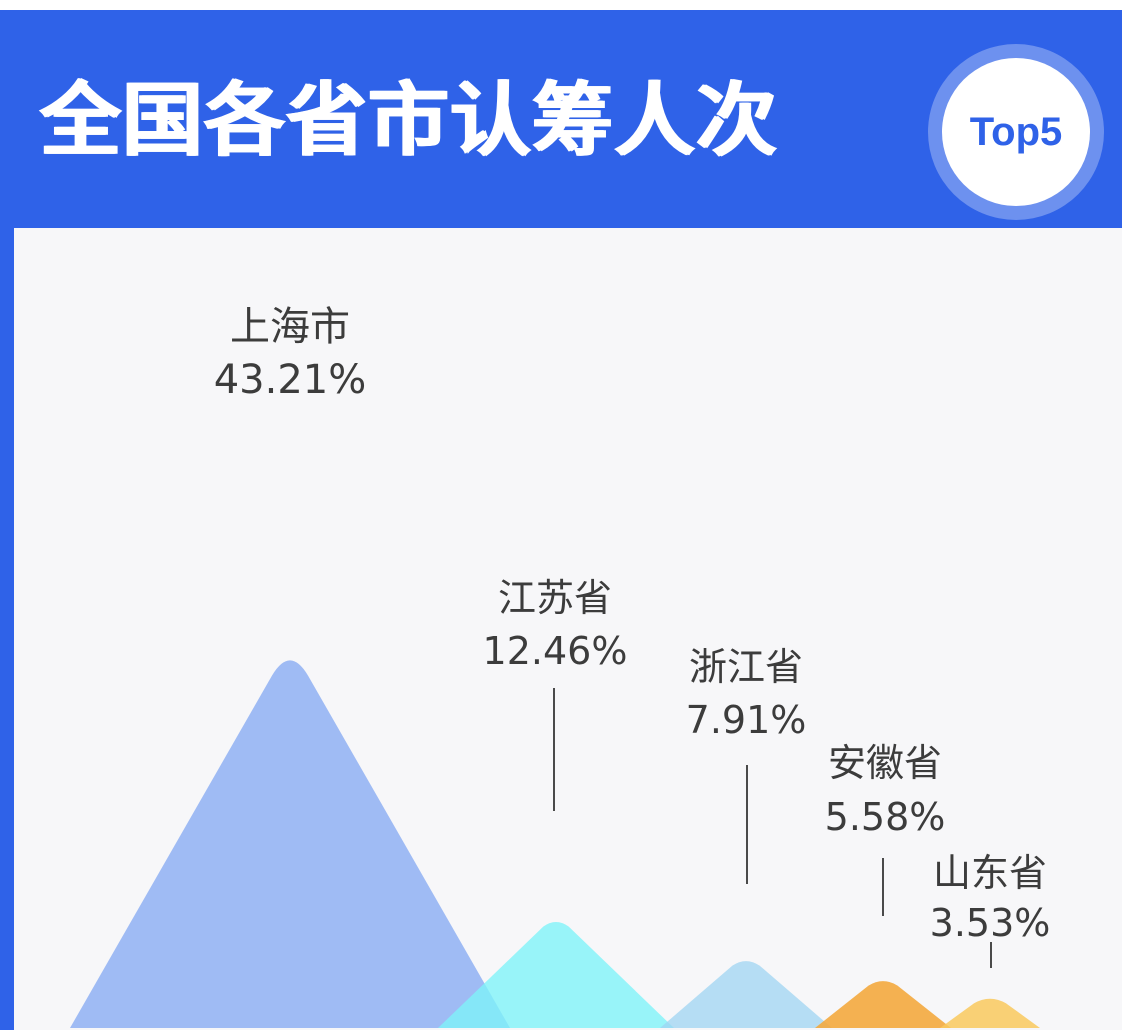 The height and width of the screenshot is (1030, 1122). I want to click on peak-value-4: 5.58%, so click(885, 817).